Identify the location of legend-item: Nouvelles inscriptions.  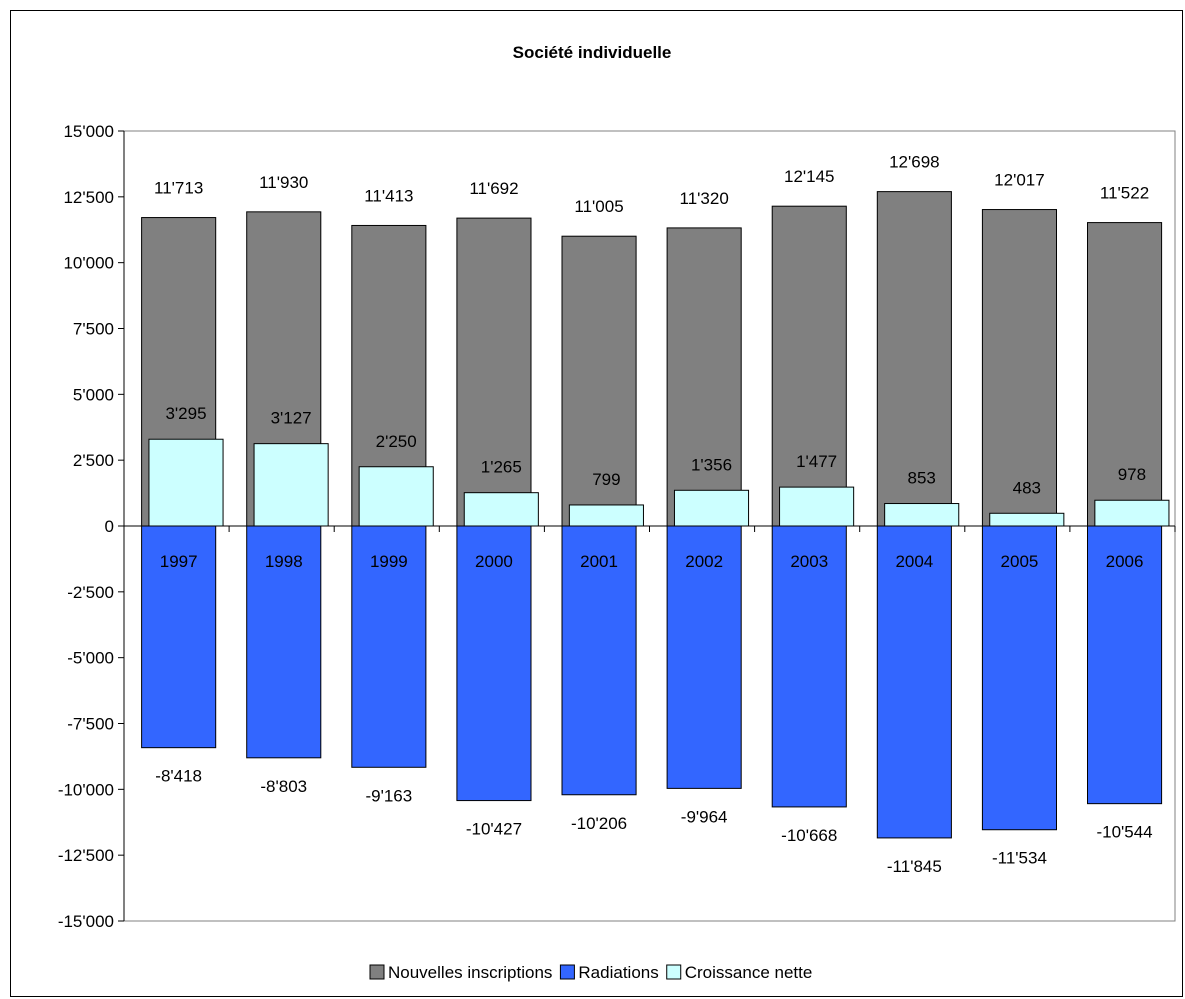
(460, 972).